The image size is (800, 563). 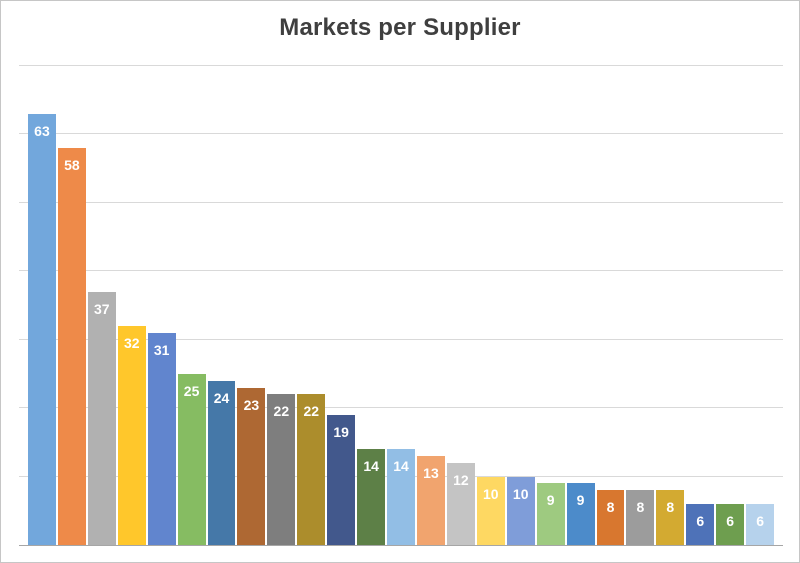 I want to click on bar-value-label: 31, so click(x=161, y=349).